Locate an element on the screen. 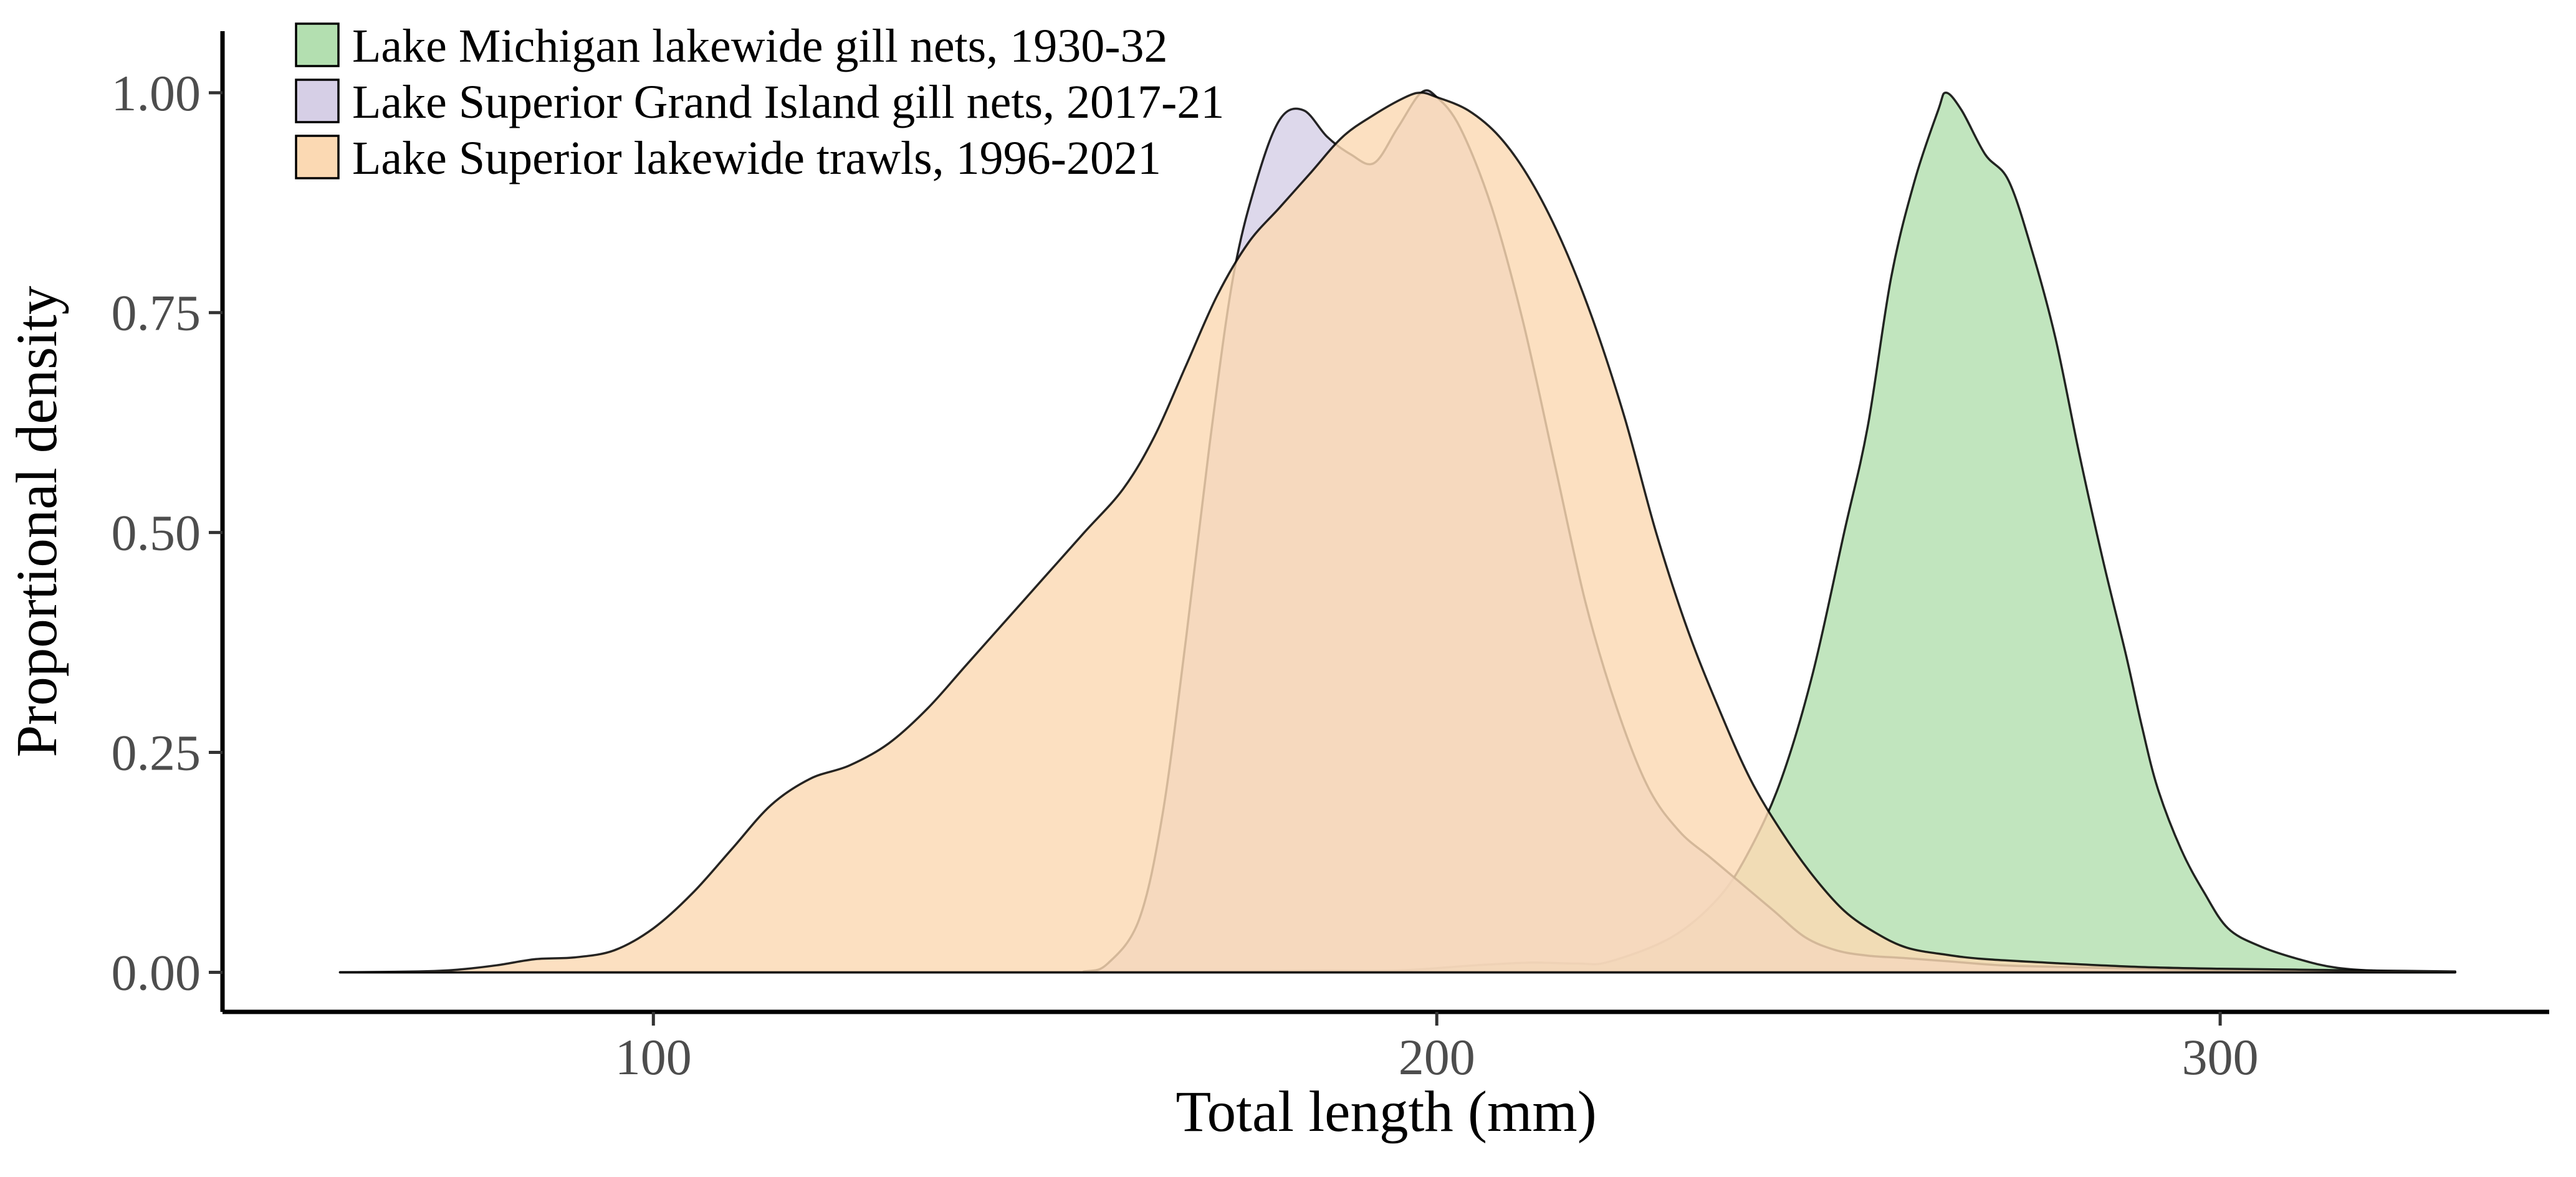 The image size is (2576, 1177). y-tick-label: 0.00 is located at coordinates (156, 972).